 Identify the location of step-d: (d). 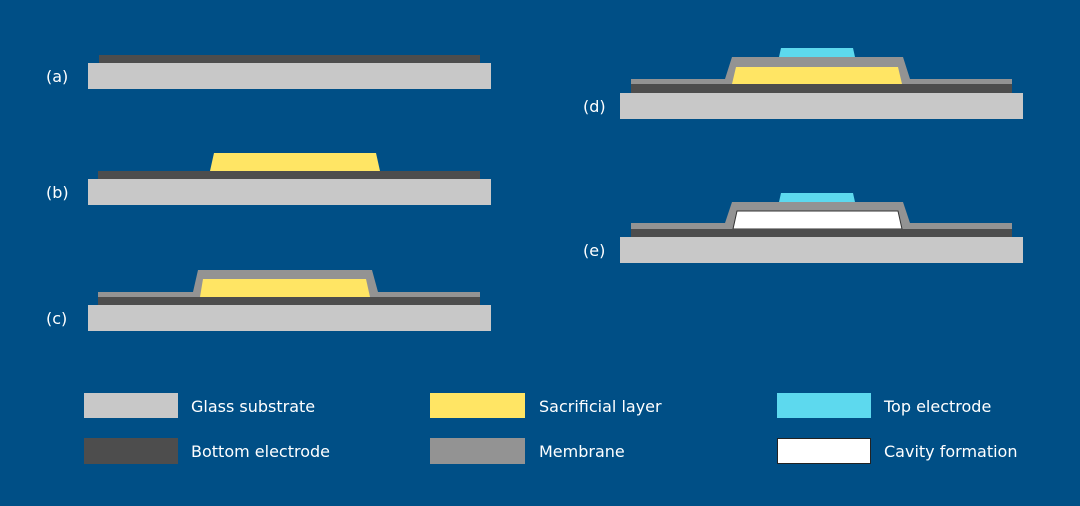
(803, 83).